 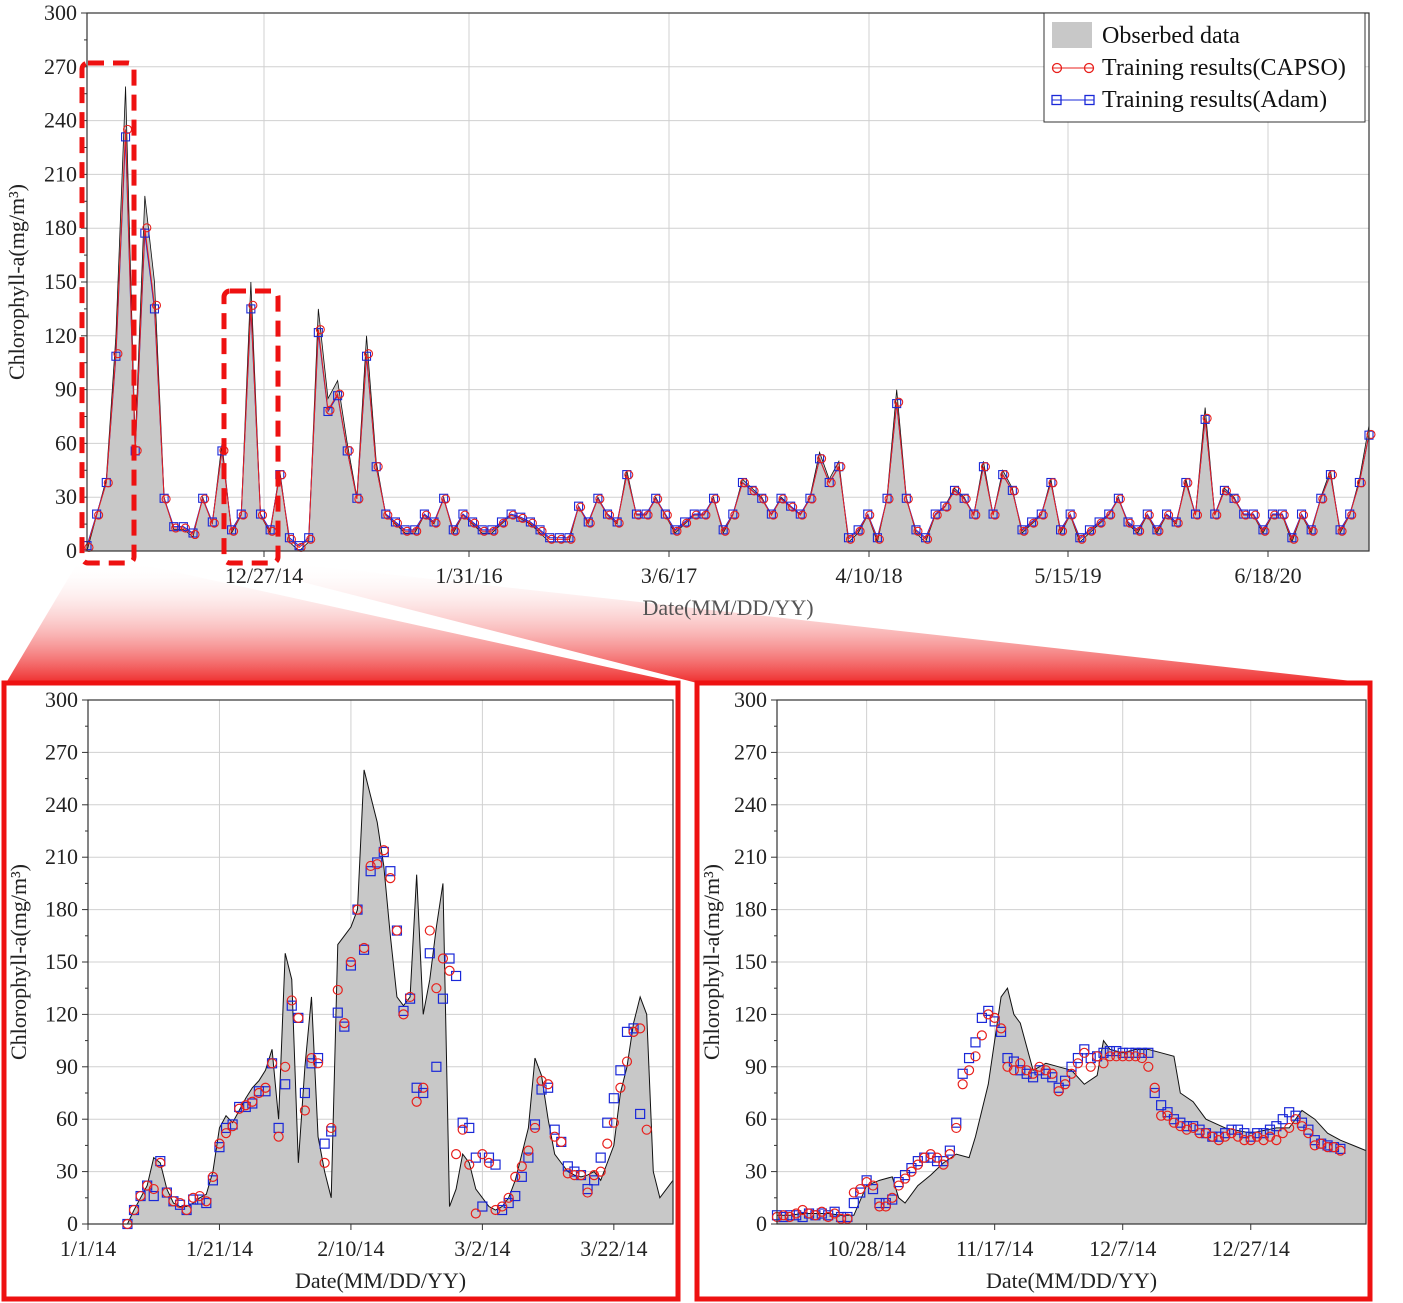 I want to click on zoom-fan-right, so click(x=797, y=622).